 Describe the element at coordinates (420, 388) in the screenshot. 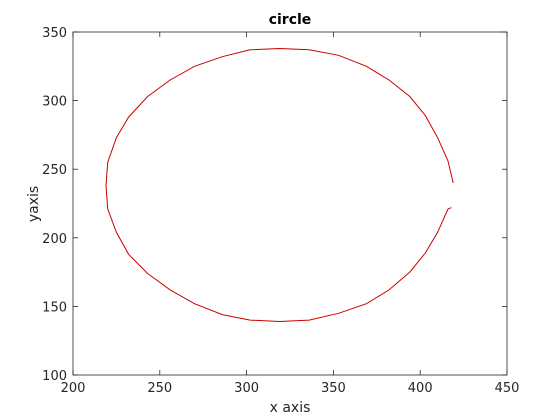

I see `x-tick-label: 400` at that location.